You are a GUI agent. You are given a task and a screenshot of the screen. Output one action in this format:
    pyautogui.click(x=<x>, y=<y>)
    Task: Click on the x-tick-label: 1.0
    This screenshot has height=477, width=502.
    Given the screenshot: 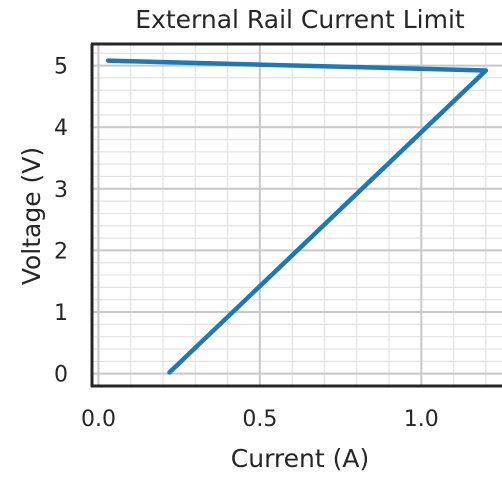 What is the action you would take?
    pyautogui.click(x=421, y=419)
    